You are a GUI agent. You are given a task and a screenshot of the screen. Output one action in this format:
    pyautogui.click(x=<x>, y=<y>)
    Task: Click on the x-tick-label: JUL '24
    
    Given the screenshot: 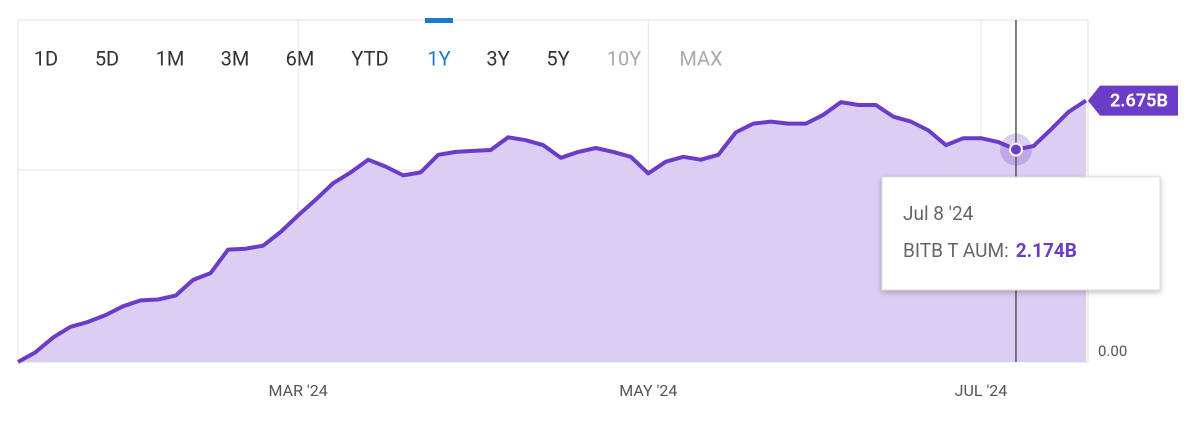 What is the action you would take?
    pyautogui.click(x=981, y=390)
    